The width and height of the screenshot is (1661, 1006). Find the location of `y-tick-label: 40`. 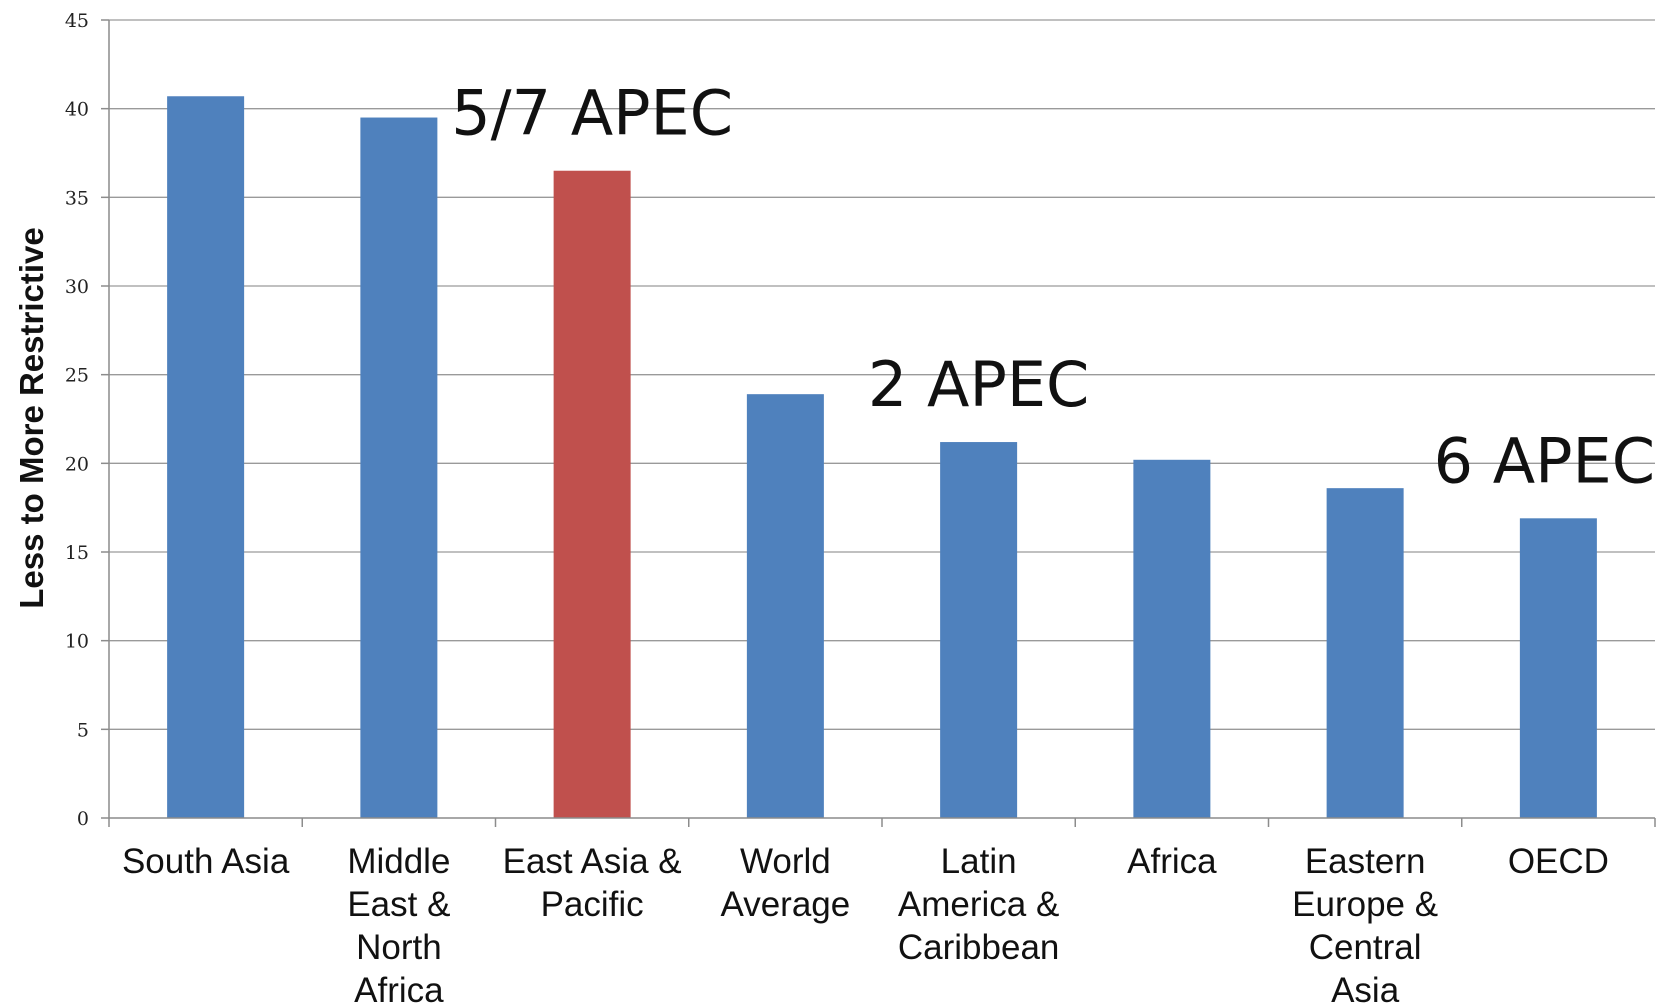

y-tick-label: 40 is located at coordinates (77, 110).